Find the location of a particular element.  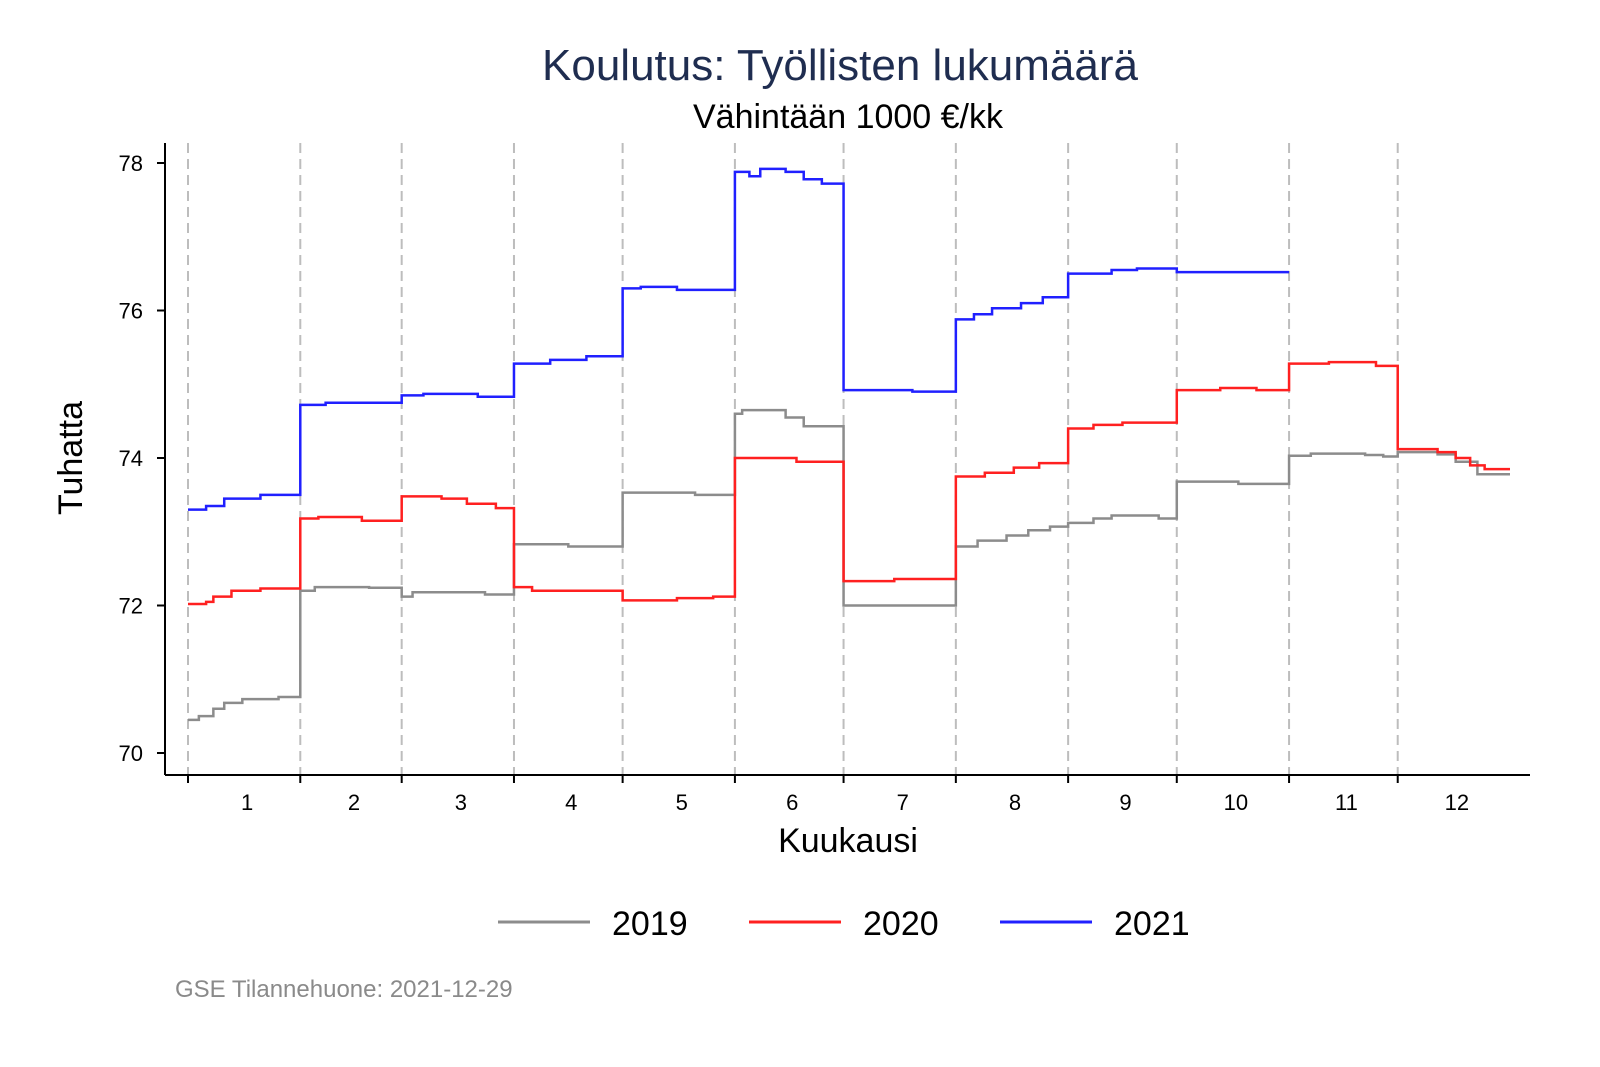

footer-source: GSE Tilannehuone: 2021-12-29 is located at coordinates (344, 989).